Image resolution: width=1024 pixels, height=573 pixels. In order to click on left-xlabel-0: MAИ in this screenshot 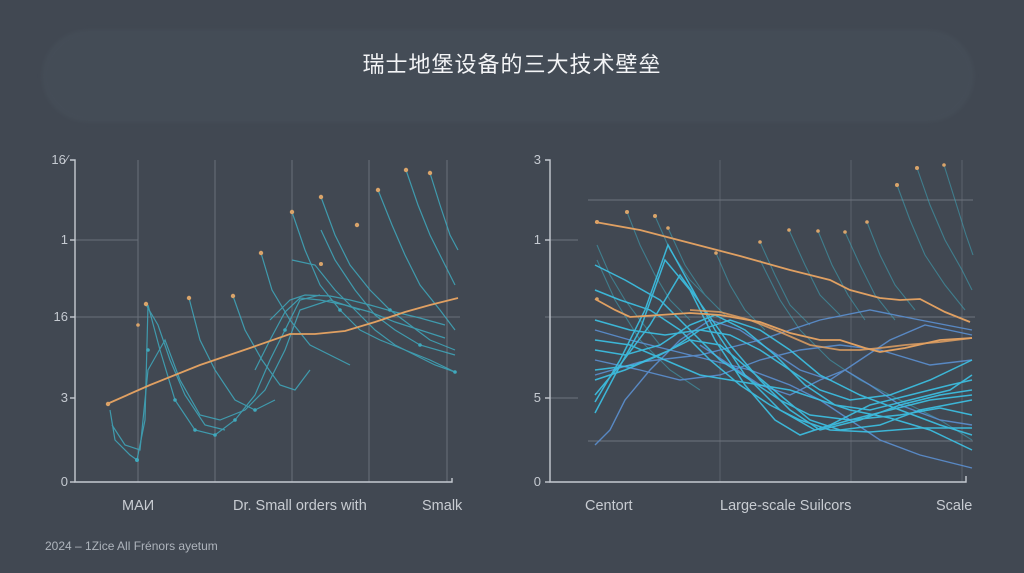, I will do `click(138, 506)`.